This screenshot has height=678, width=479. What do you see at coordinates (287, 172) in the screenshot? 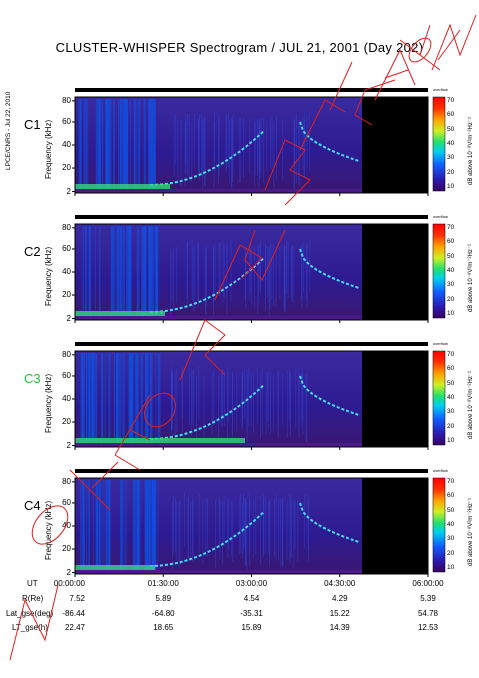
I see `watermark-letter-b` at bounding box center [287, 172].